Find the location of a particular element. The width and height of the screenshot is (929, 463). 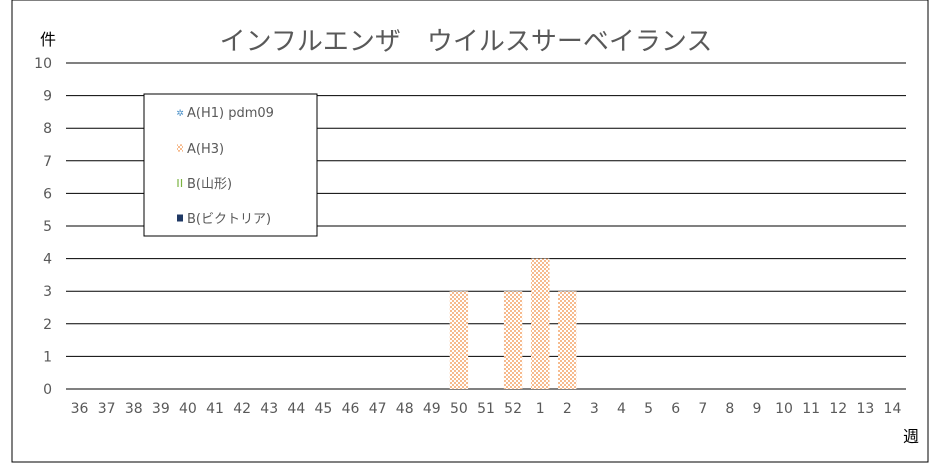

x-tick-label: 14 is located at coordinates (893, 409).